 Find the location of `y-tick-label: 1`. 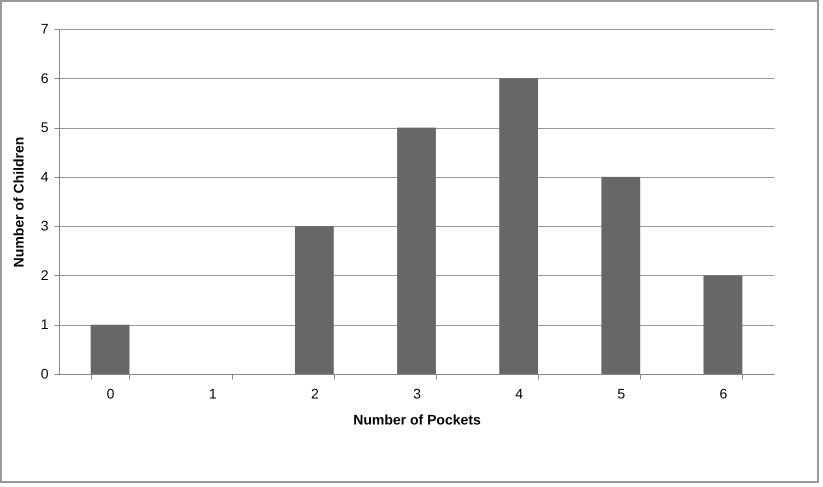

y-tick-label: 1 is located at coordinates (44, 324).